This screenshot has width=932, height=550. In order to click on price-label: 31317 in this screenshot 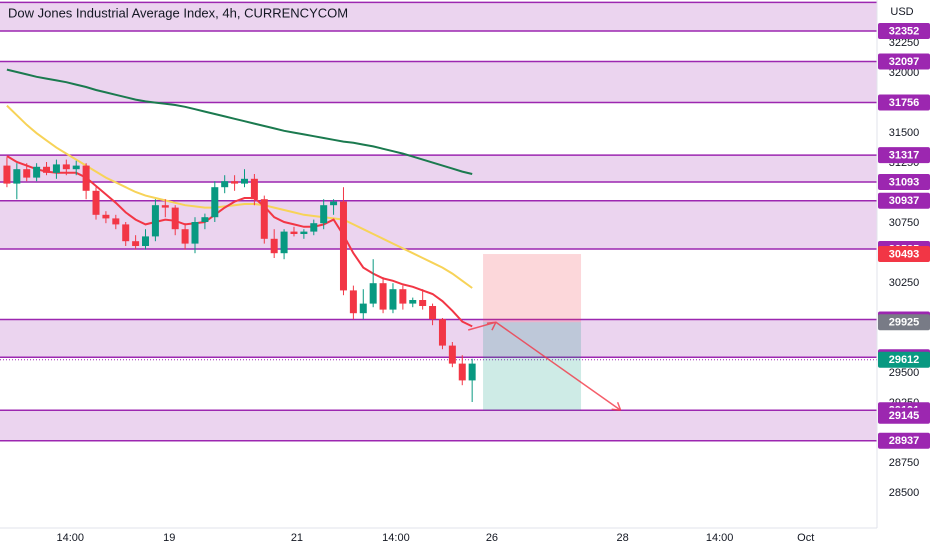, I will do `click(904, 156)`.